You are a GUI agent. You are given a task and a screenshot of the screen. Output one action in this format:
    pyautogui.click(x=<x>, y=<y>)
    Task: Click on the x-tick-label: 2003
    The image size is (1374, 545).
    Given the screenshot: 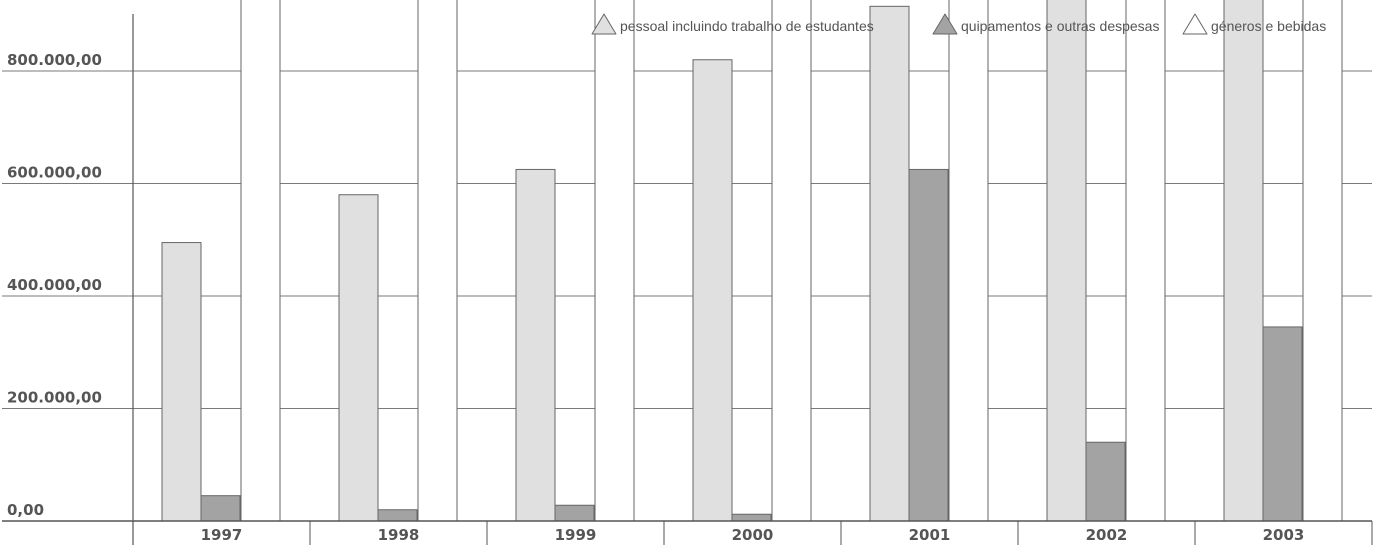 What is the action you would take?
    pyautogui.click(x=1284, y=535)
    